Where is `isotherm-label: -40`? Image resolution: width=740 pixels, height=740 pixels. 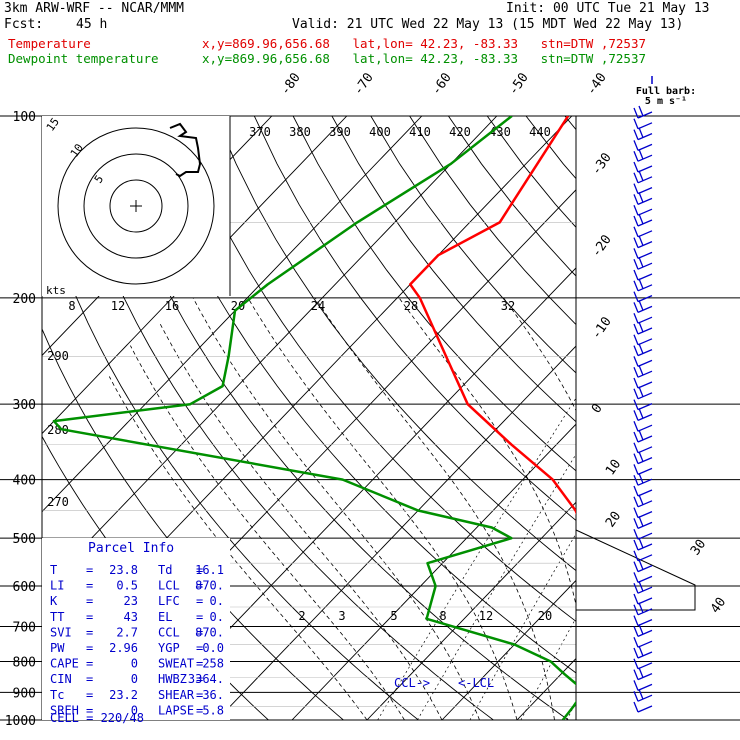 isotherm-label: -40 is located at coordinates (597, 84).